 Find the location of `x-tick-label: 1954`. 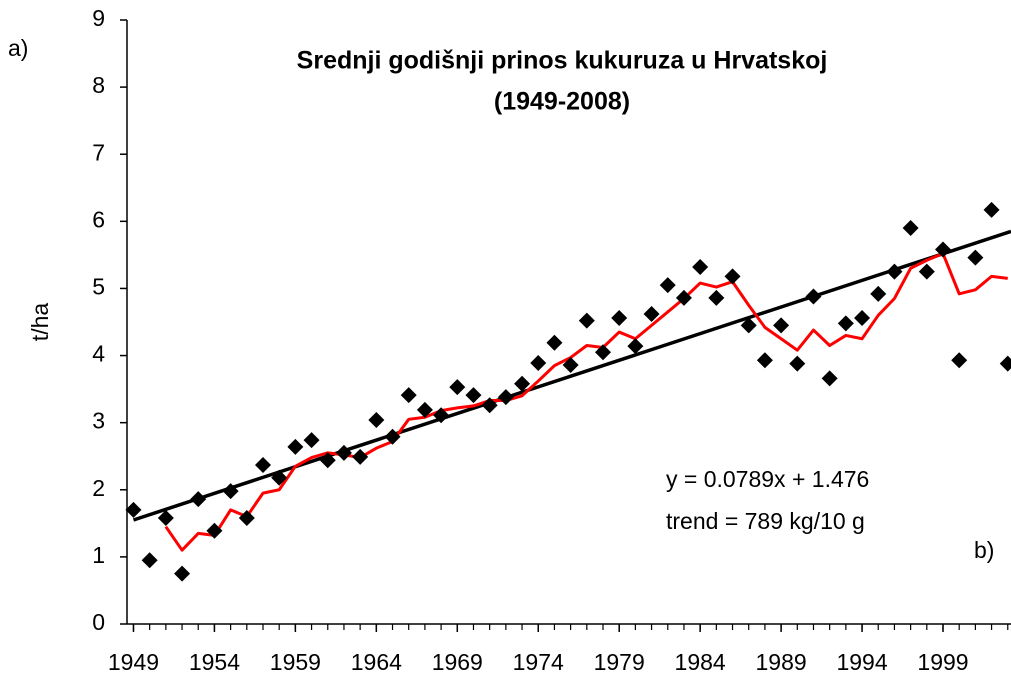

x-tick-label: 1954 is located at coordinates (214, 662).